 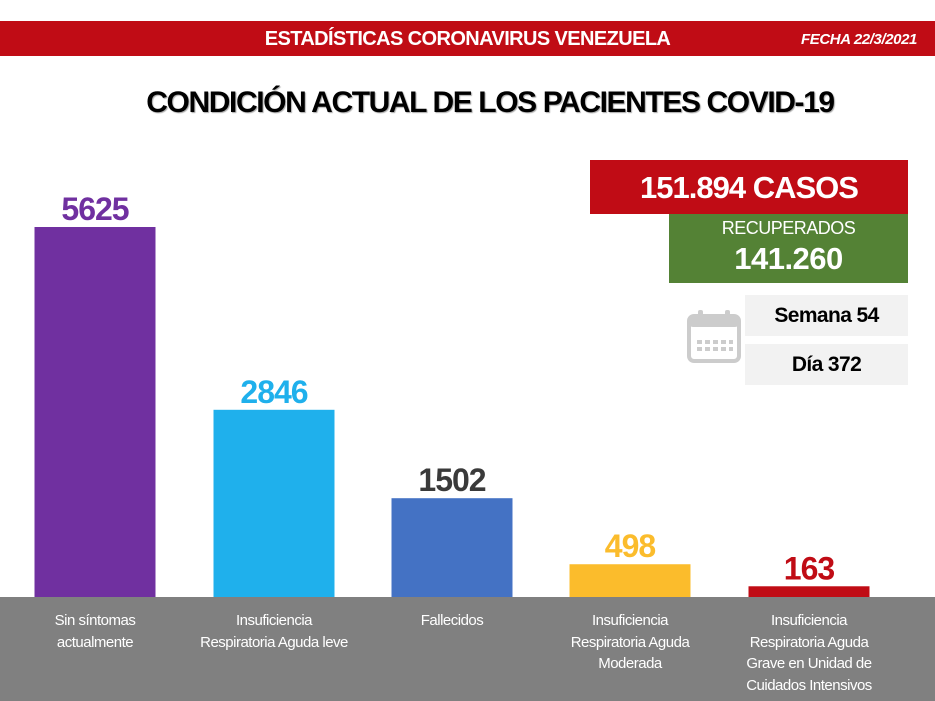 What do you see at coordinates (95, 642) in the screenshot?
I see `category-label-line: actualmente` at bounding box center [95, 642].